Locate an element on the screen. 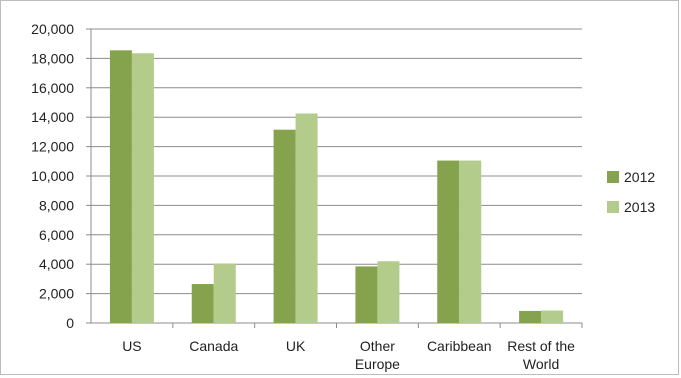 The width and height of the screenshot is (681, 378). y-tick-label: 18,000 is located at coordinates (52, 58).